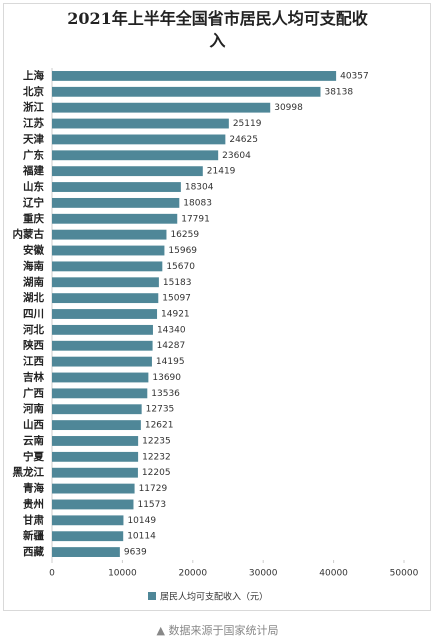 This screenshot has height=639, width=435. What do you see at coordinates (135, 553) in the screenshot?
I see `value-label: 9639` at bounding box center [135, 553].